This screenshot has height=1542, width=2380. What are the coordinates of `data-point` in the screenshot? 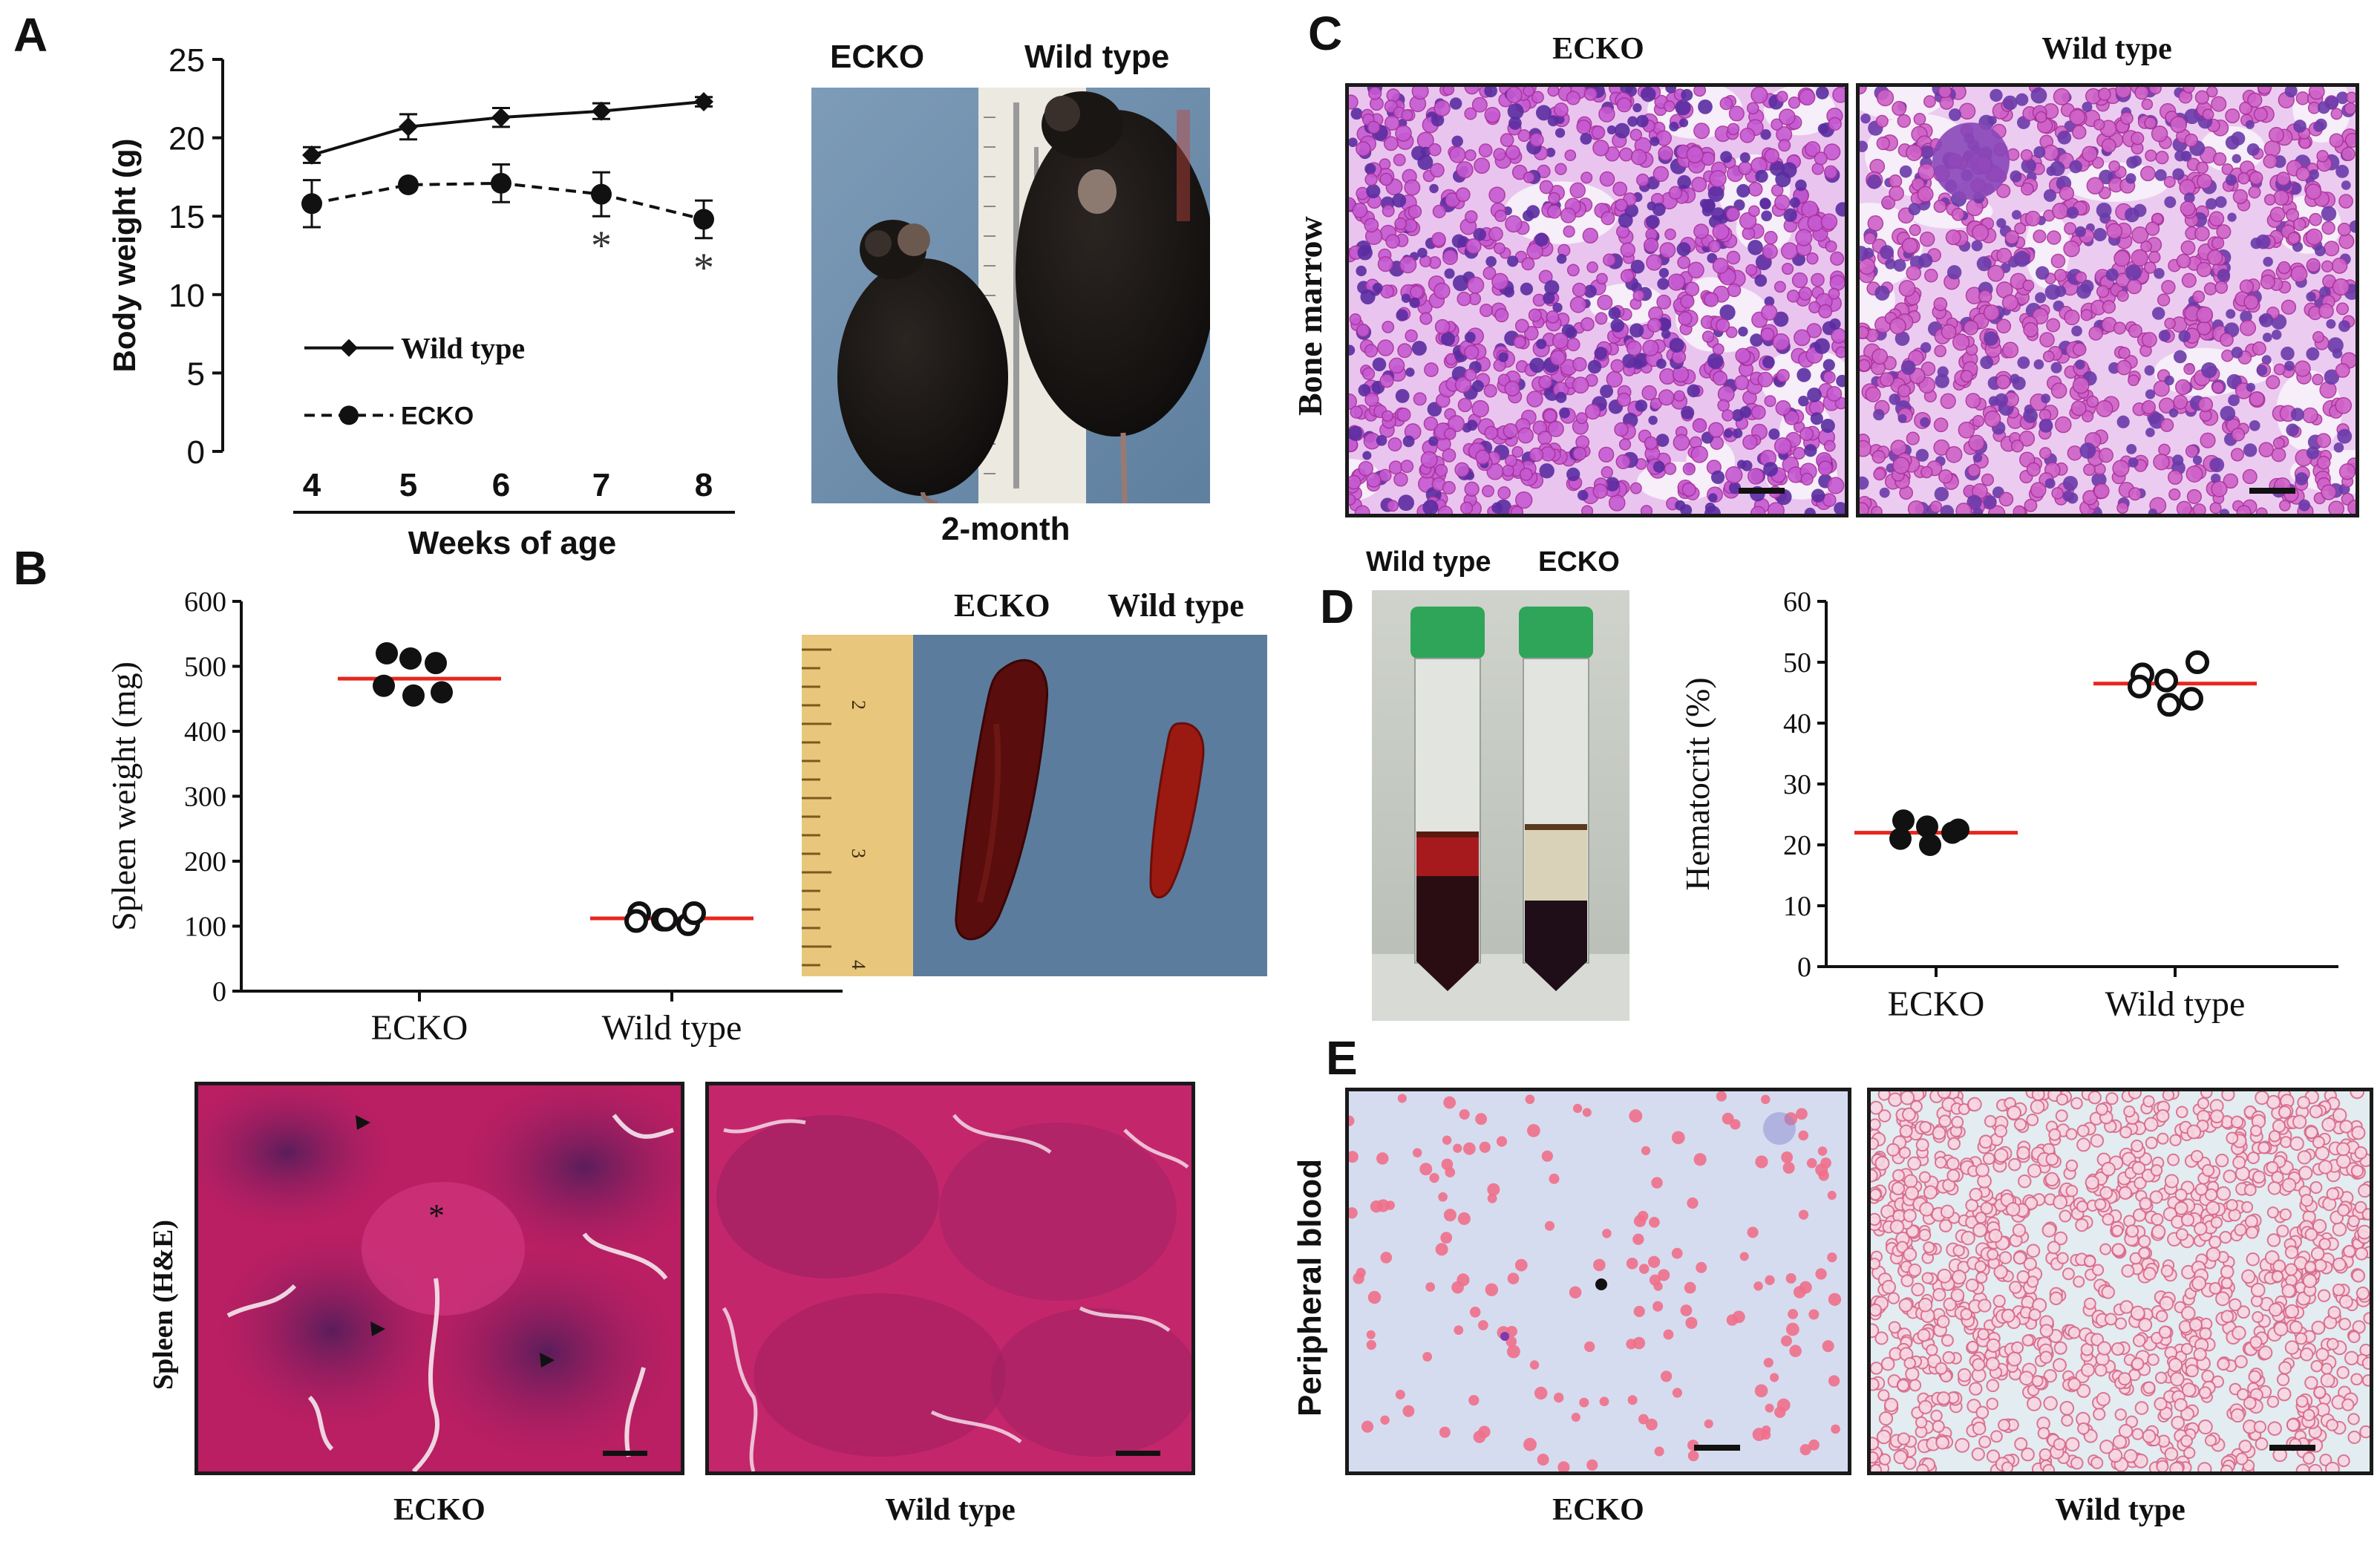 It's located at (2139, 686).